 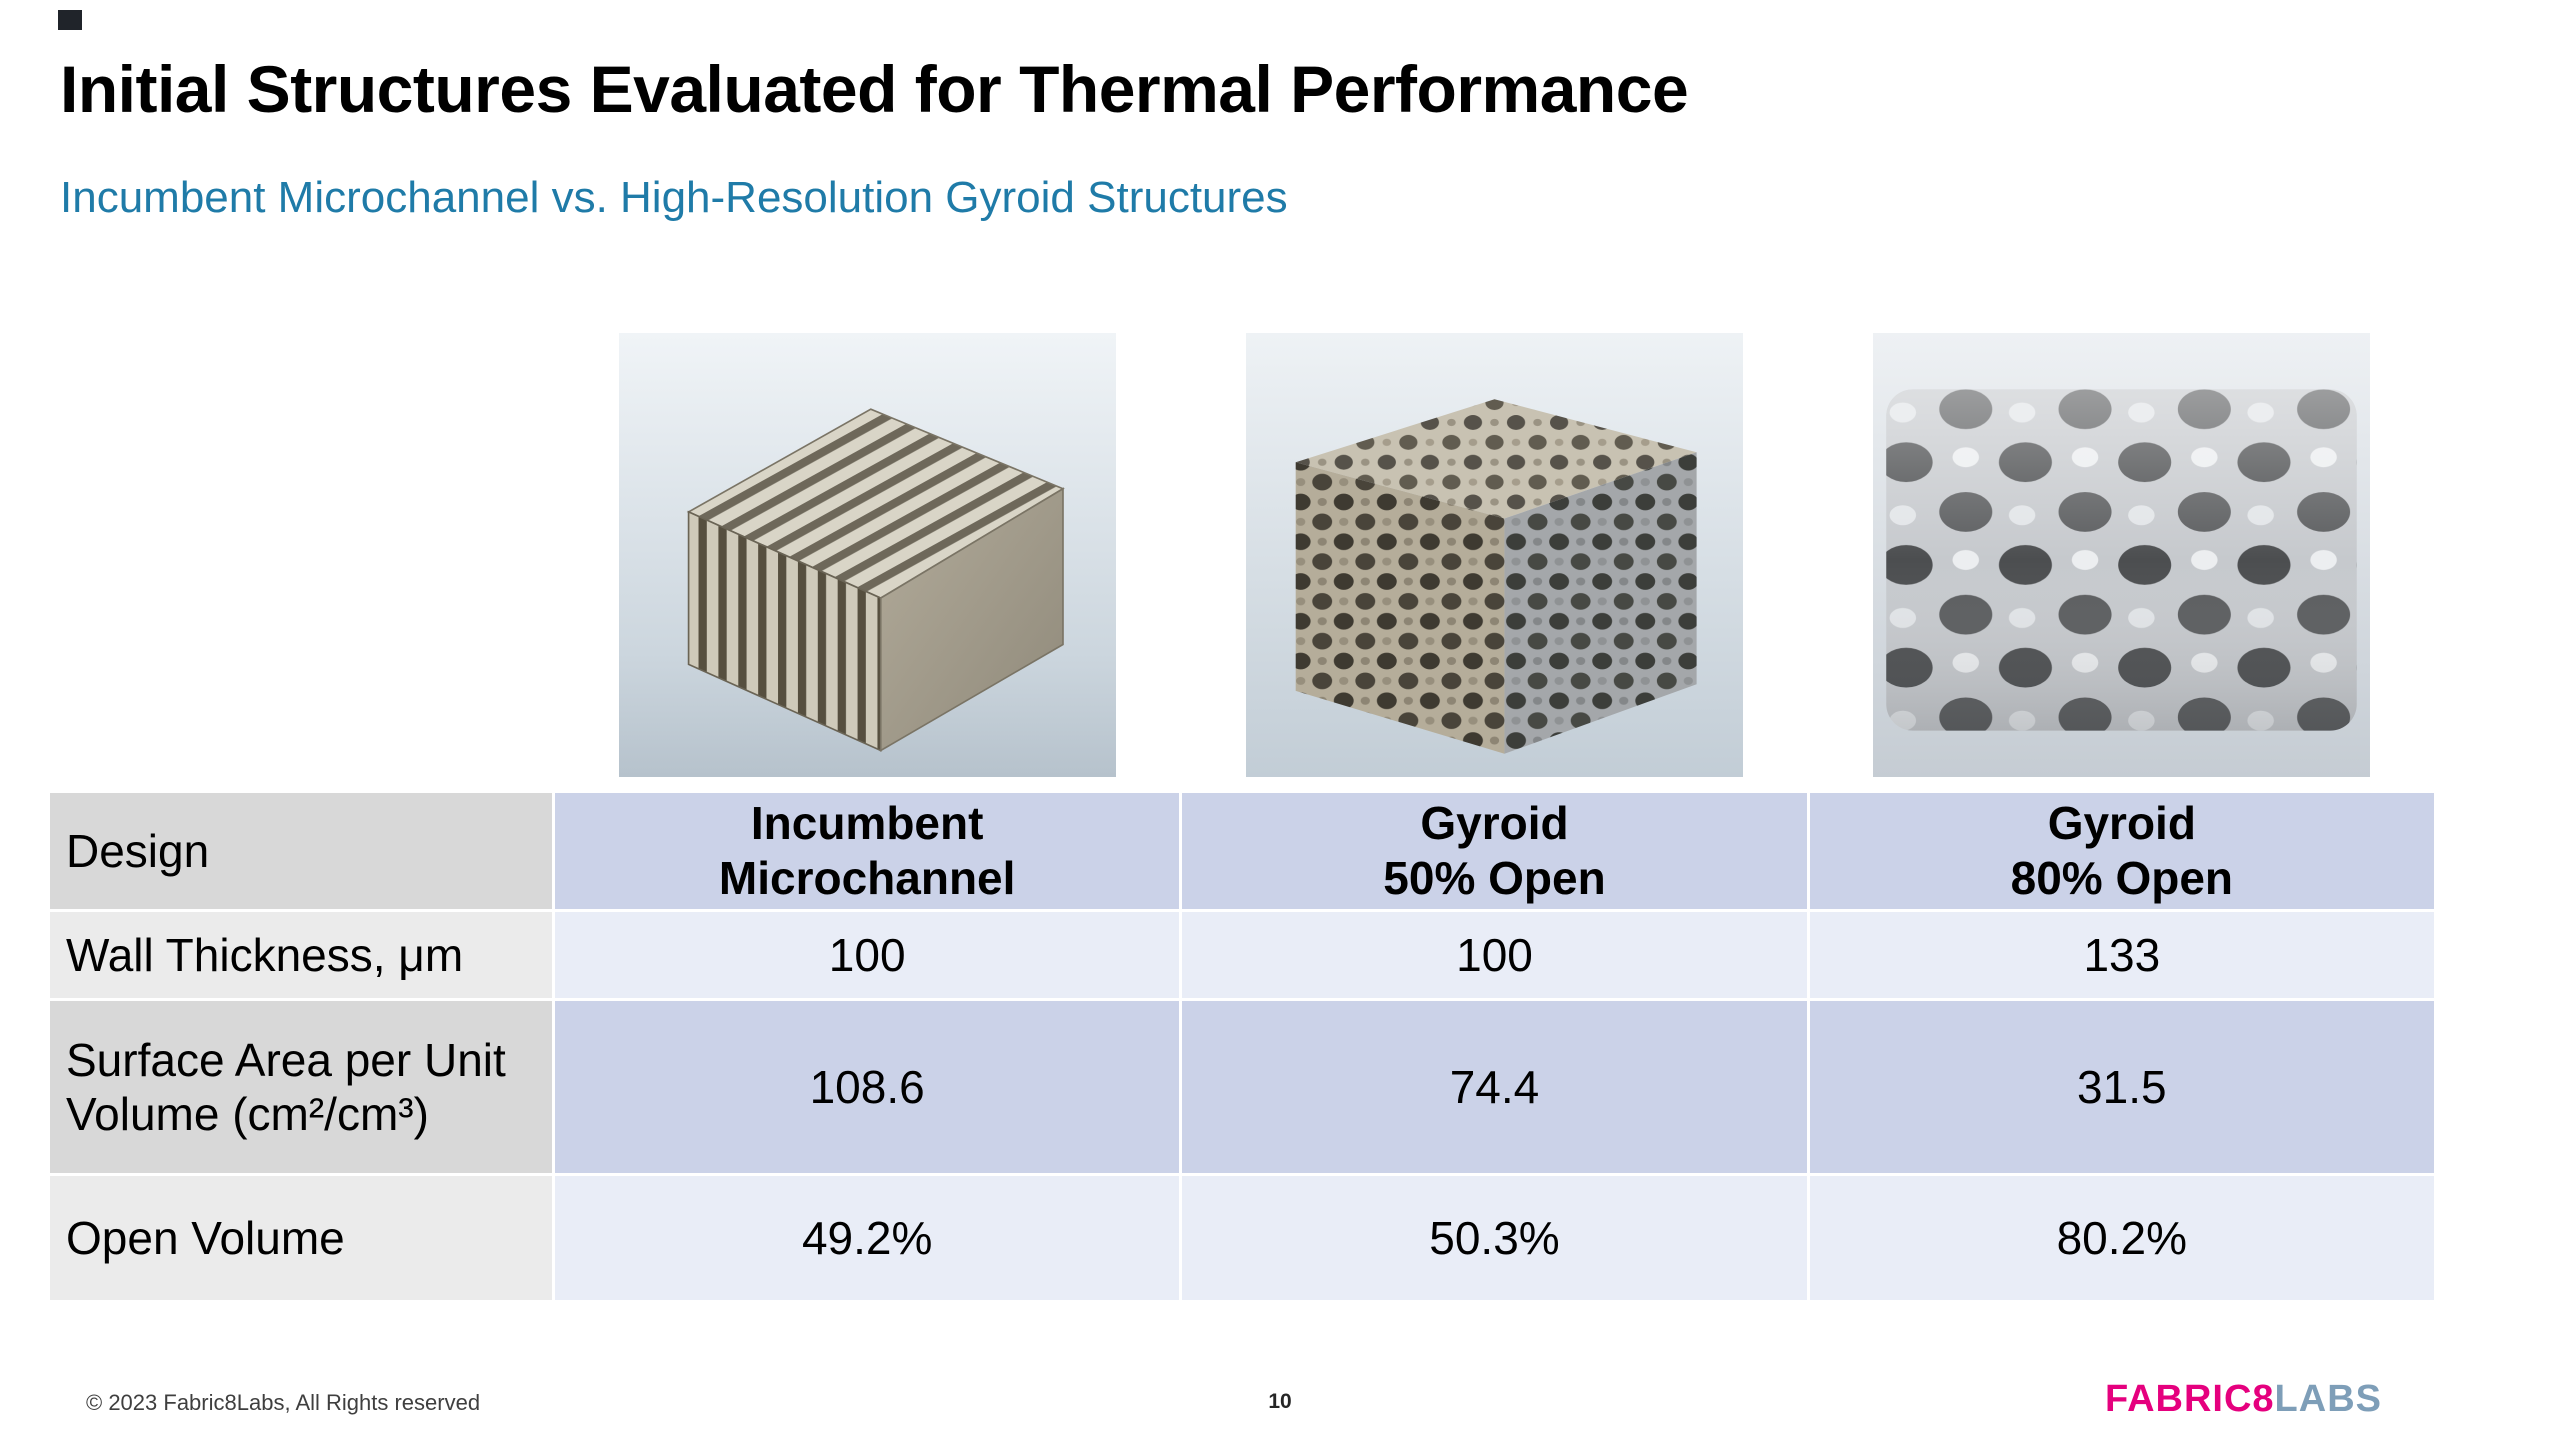 What do you see at coordinates (301, 1238) in the screenshot?
I see `row-label-open-volume: Open Volume` at bounding box center [301, 1238].